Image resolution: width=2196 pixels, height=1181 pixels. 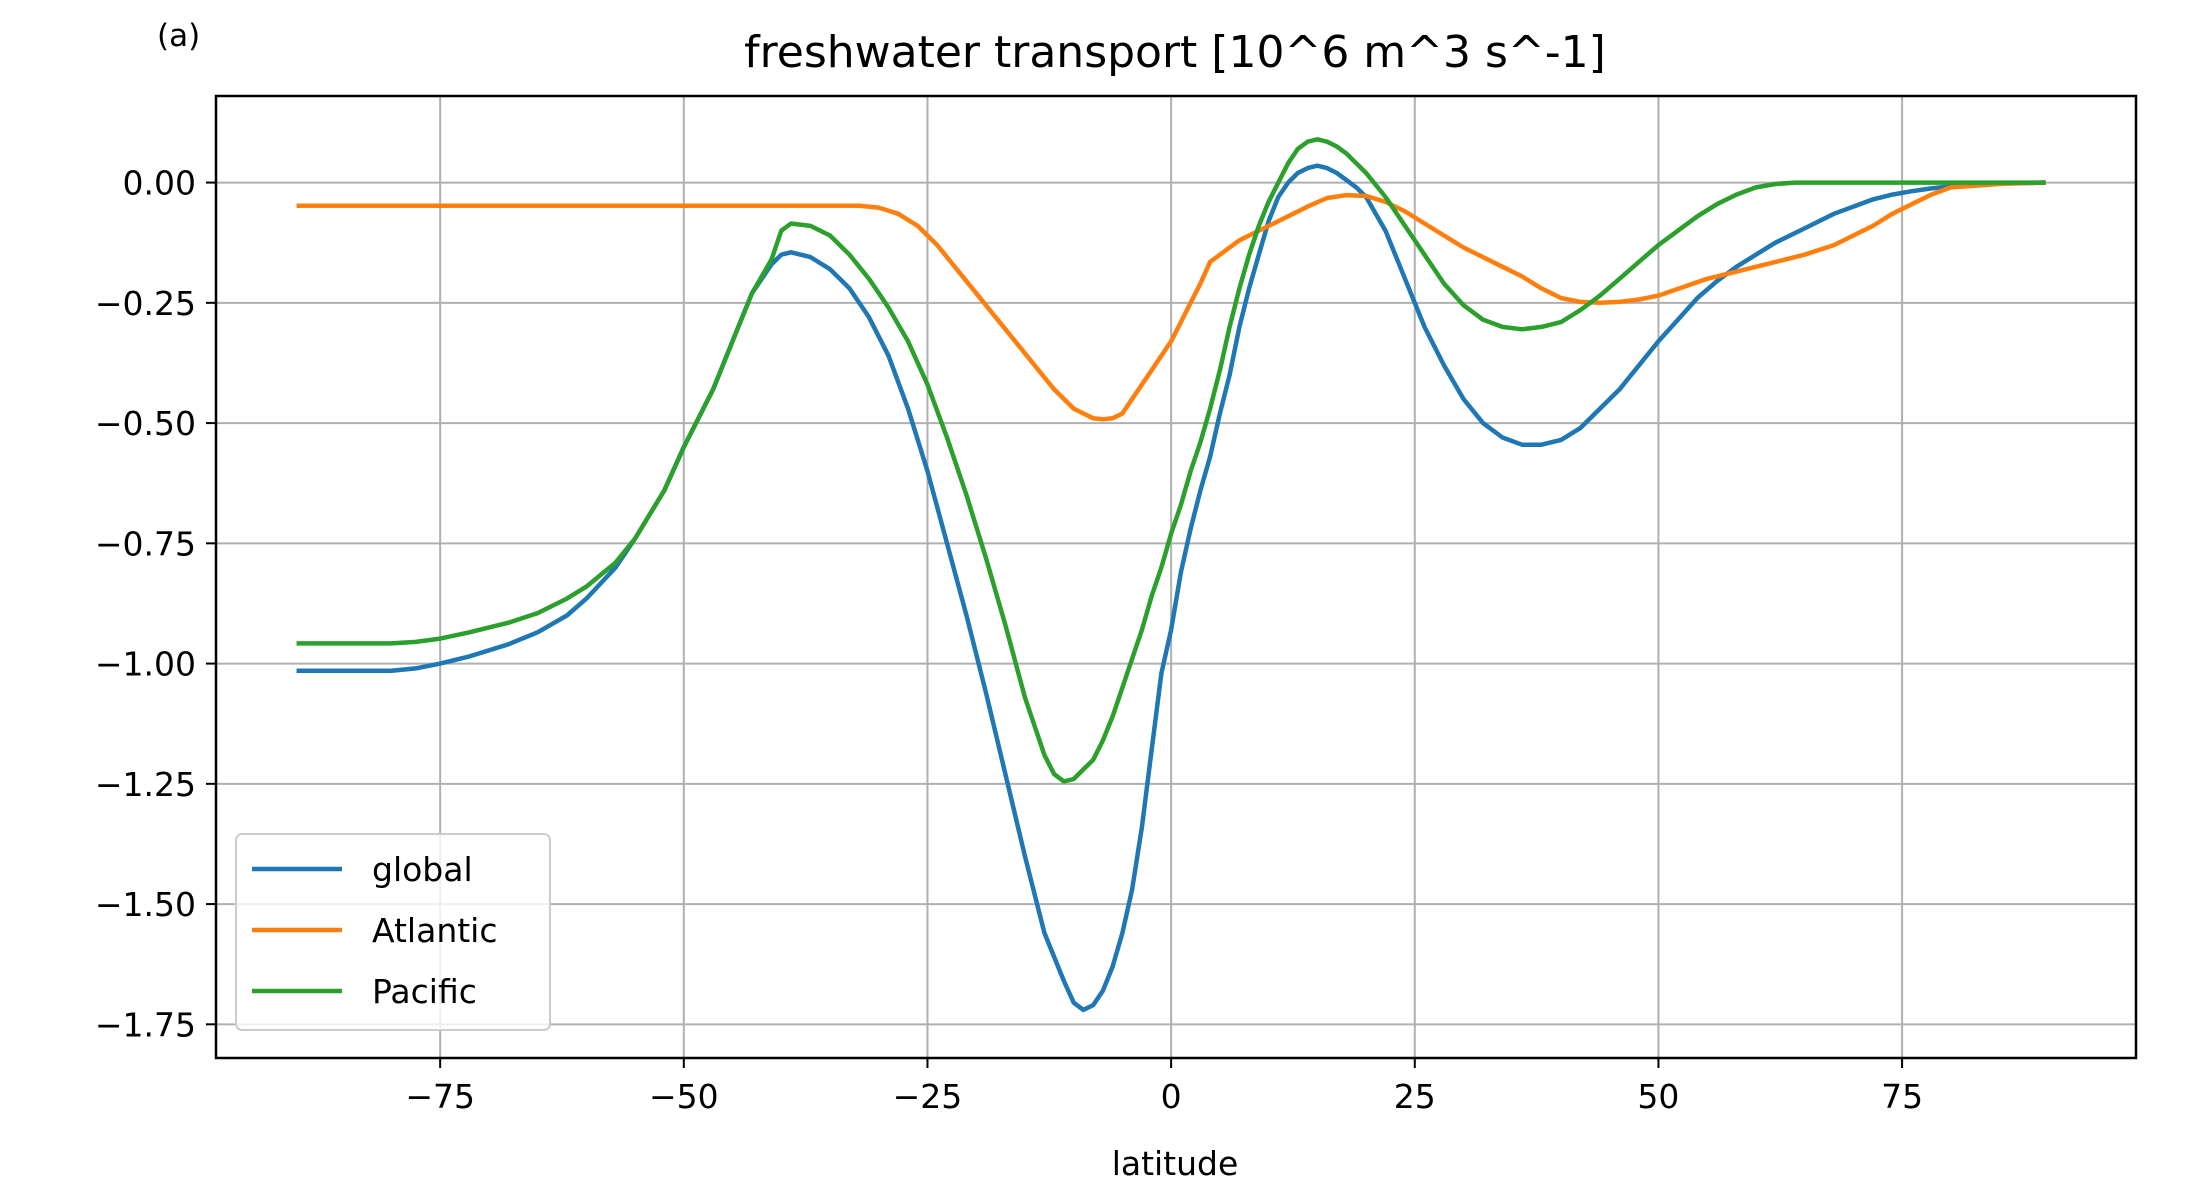 What do you see at coordinates (1171, 1096) in the screenshot?
I see `x-tick-label: 0` at bounding box center [1171, 1096].